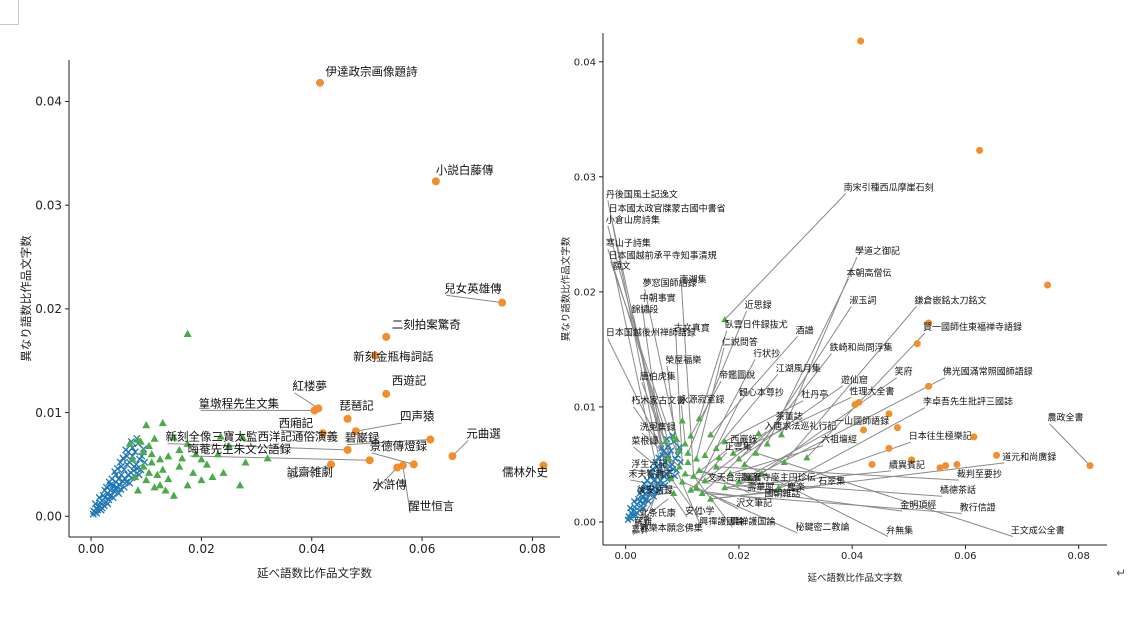  Describe the element at coordinates (1066, 418) in the screenshot. I see `point-label: 農政全書` at that location.